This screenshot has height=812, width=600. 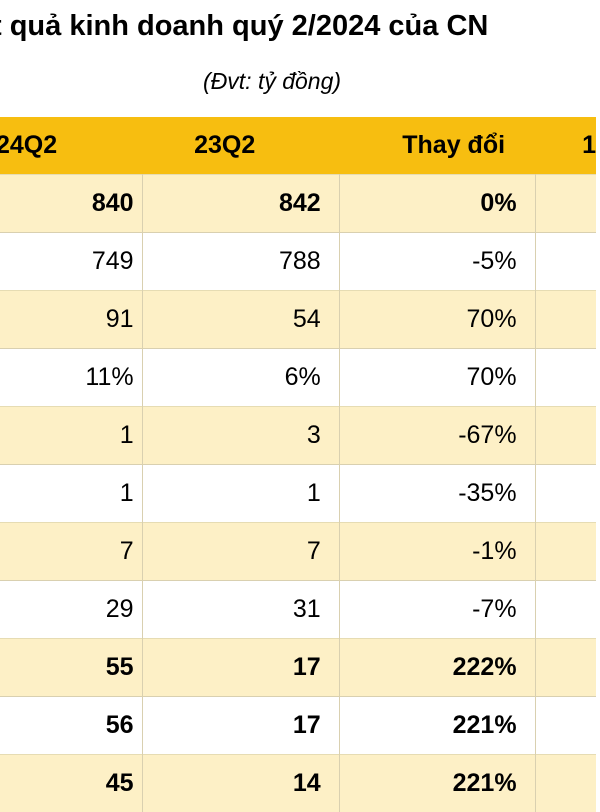 I want to click on cell-23q2: 14, so click(x=240, y=783).